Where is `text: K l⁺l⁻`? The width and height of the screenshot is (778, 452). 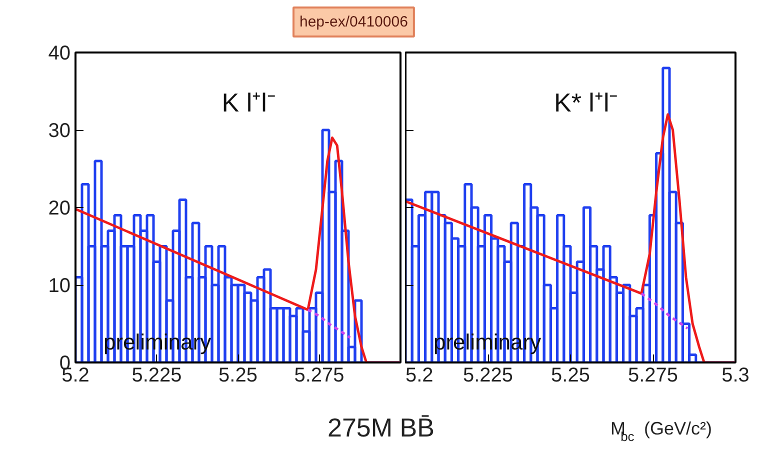 text: K l⁺l⁻ is located at coordinates (249, 103).